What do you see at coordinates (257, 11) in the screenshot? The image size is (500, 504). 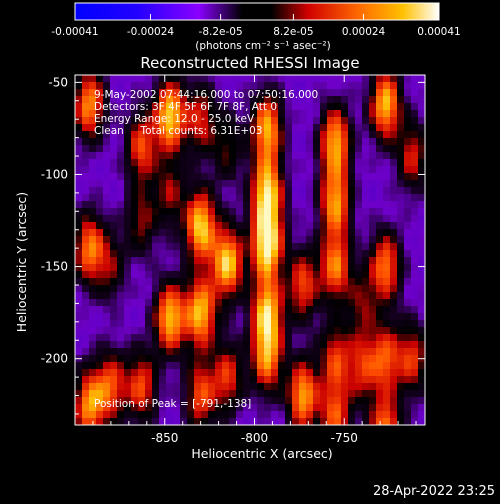 I see `colorbar-gradient` at bounding box center [257, 11].